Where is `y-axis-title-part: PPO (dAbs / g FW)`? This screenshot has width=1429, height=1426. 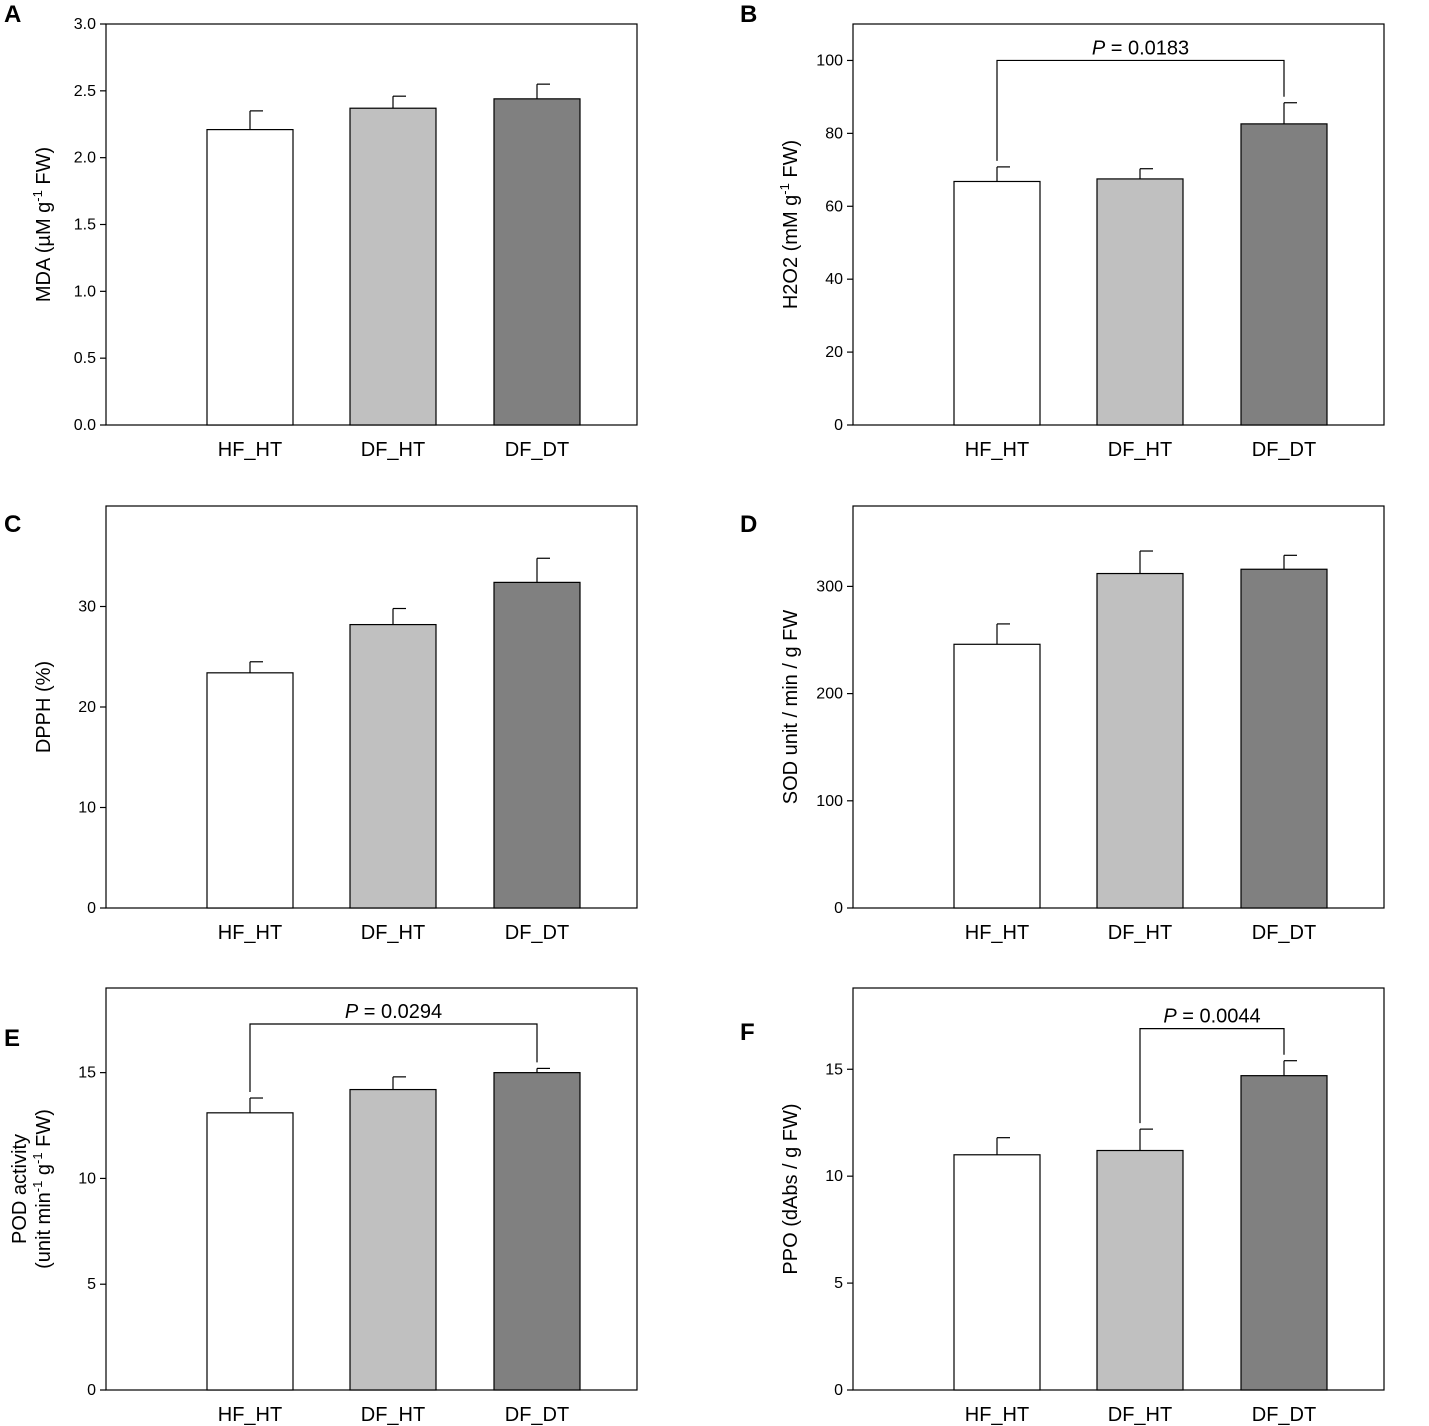 y-axis-title-part: PPO (dAbs / g FW) is located at coordinates (791, 1188).